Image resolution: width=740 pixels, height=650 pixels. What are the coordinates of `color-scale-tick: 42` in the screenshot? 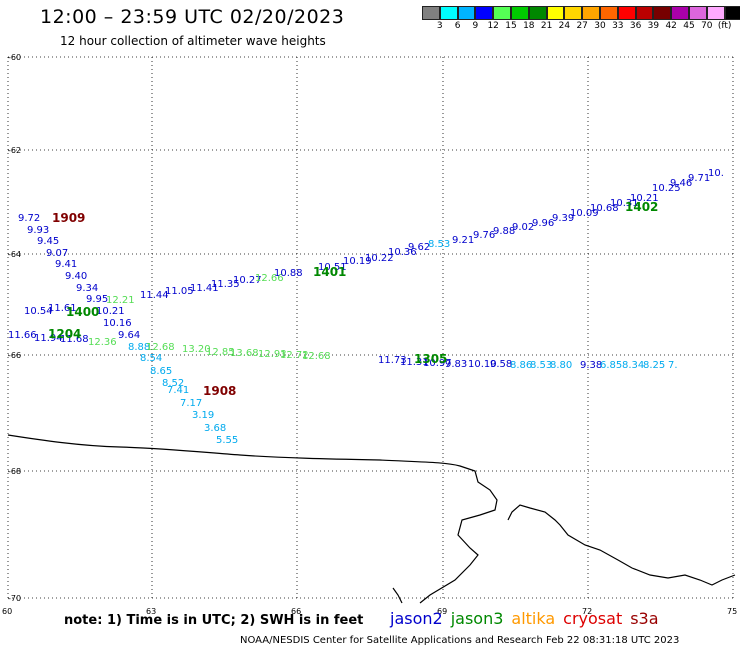 It's located at (671, 26).